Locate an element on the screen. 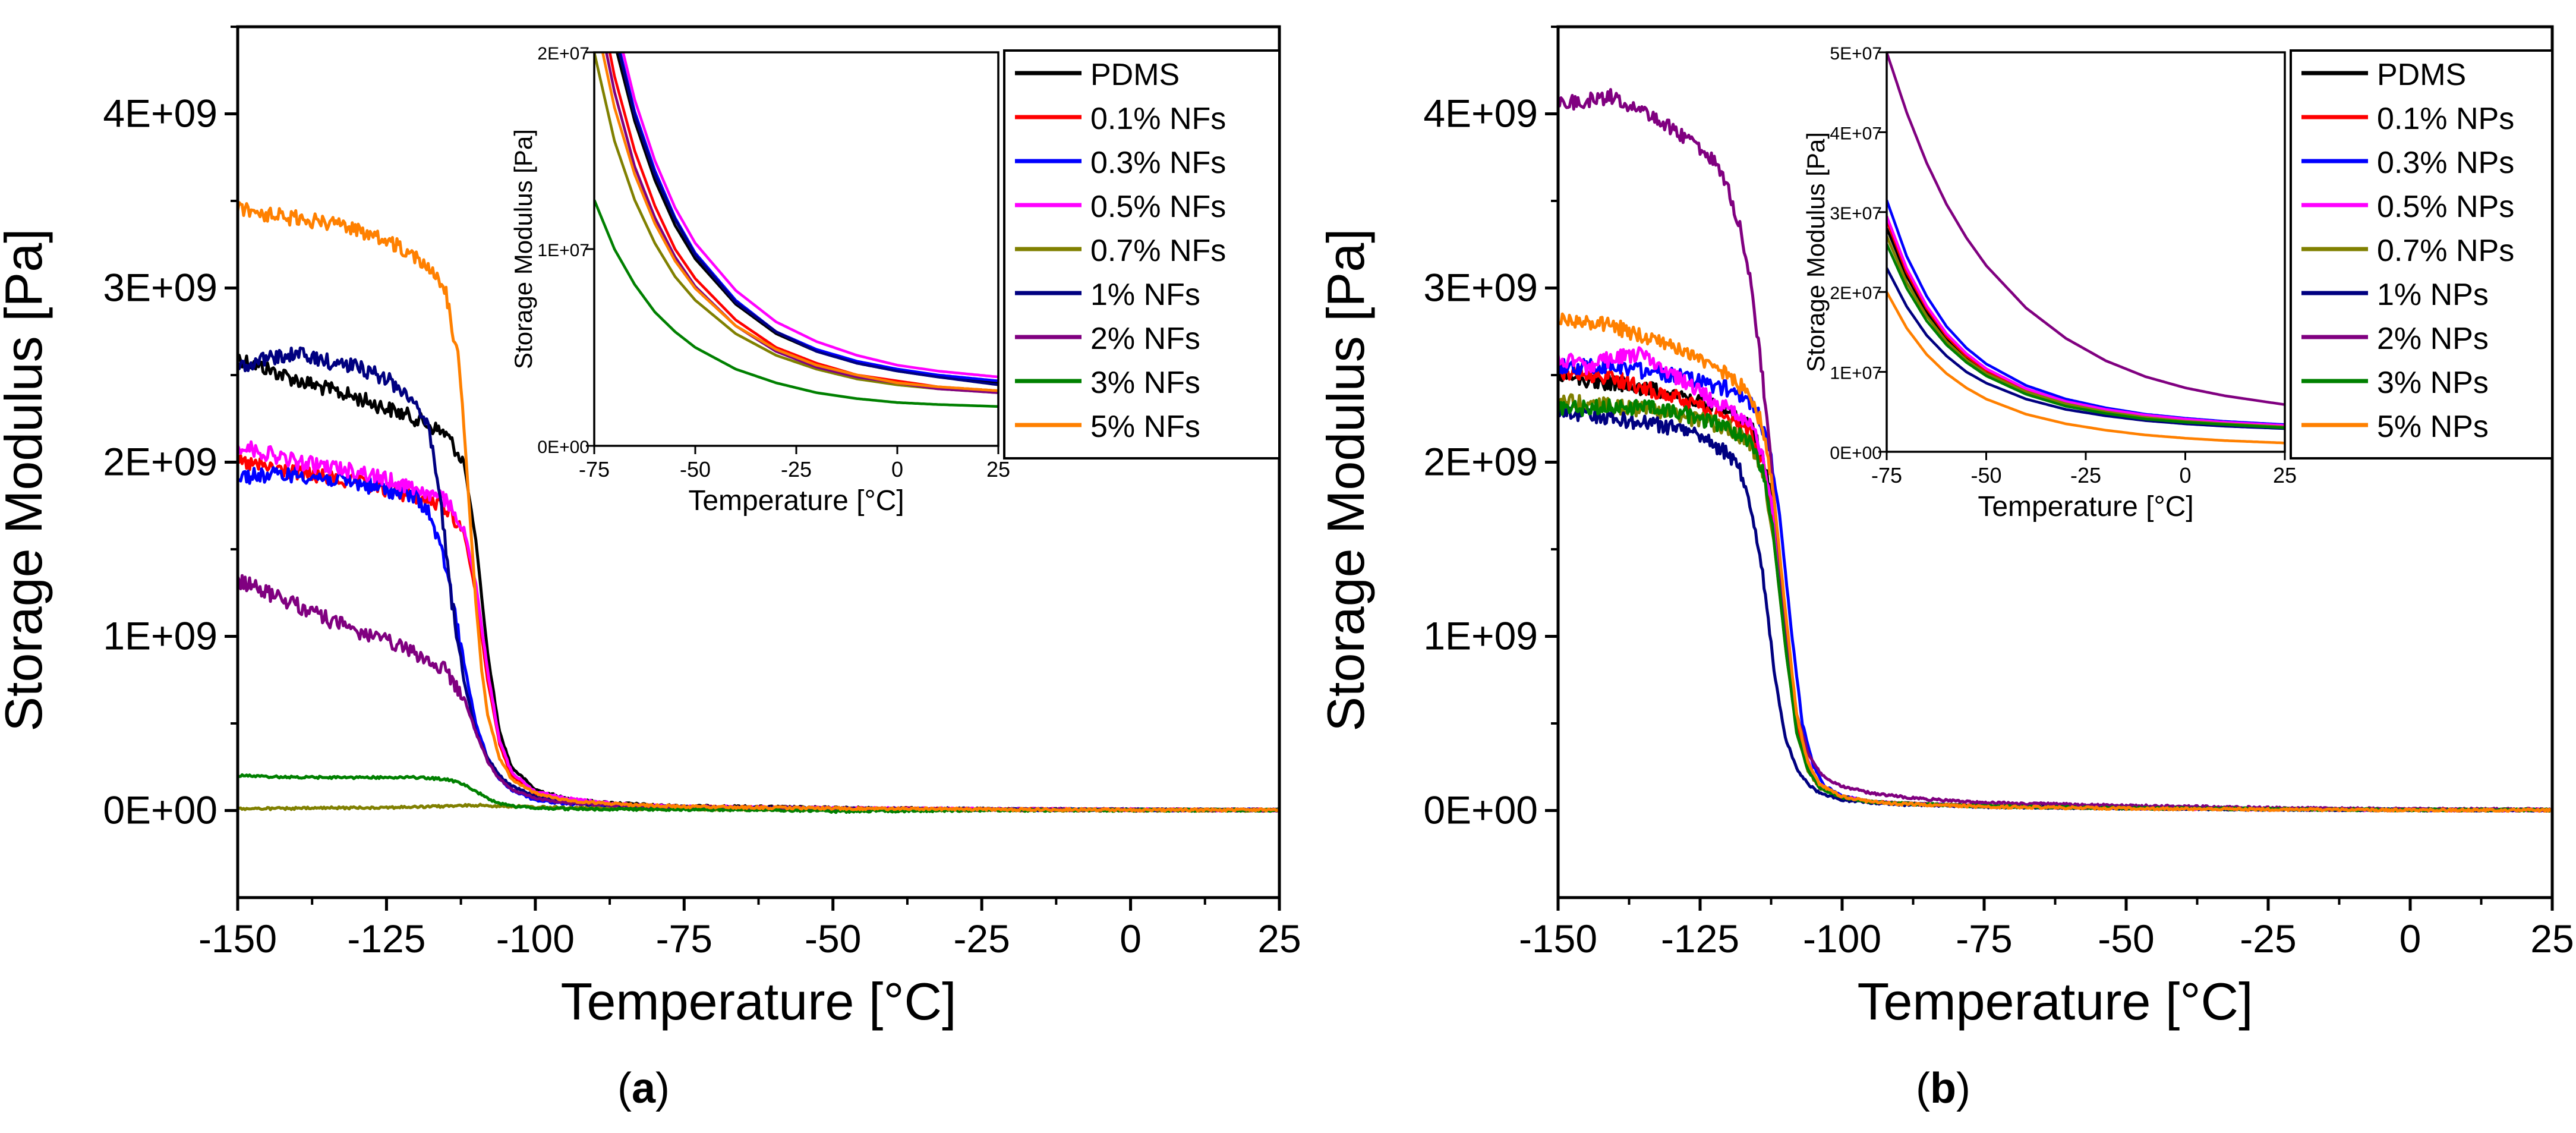  legend-label-8: 3% NPs is located at coordinates (2433, 383).